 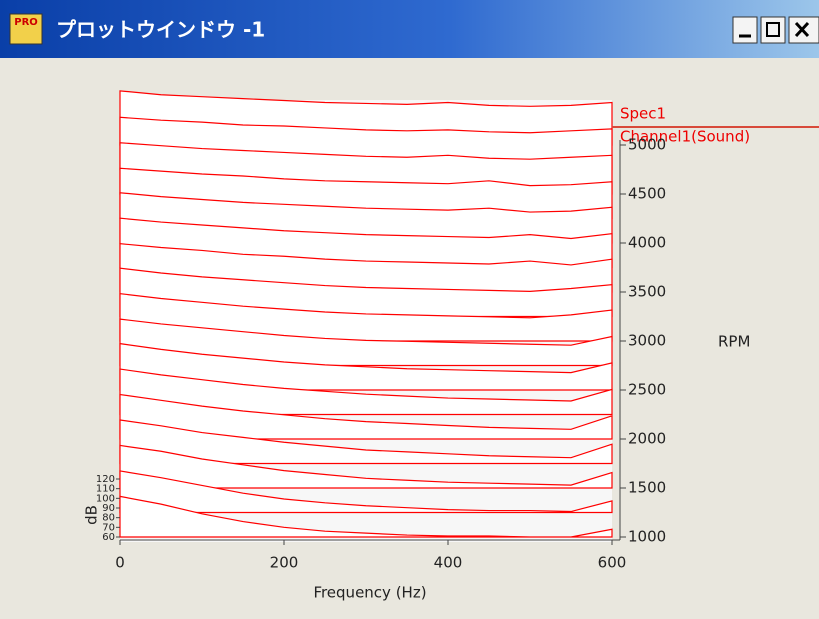 I want to click on y-tick-label: 4500, so click(x=647, y=194).